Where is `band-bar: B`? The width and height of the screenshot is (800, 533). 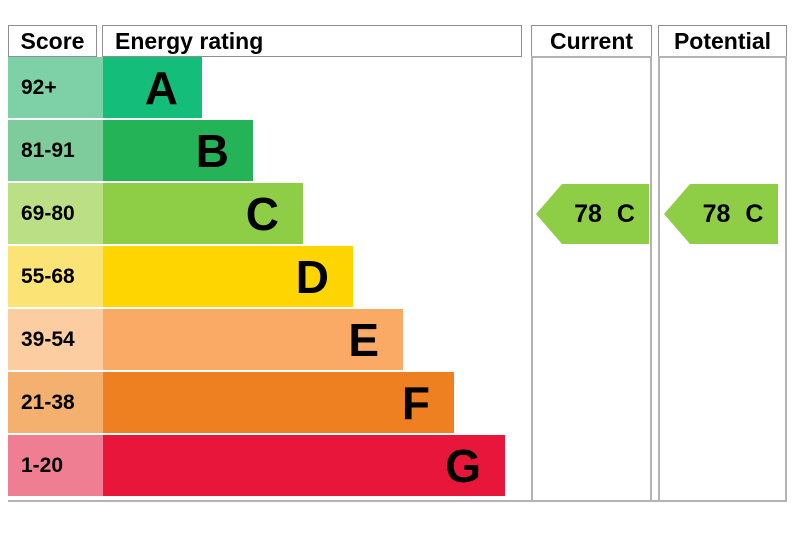
band-bar: B is located at coordinates (178, 150).